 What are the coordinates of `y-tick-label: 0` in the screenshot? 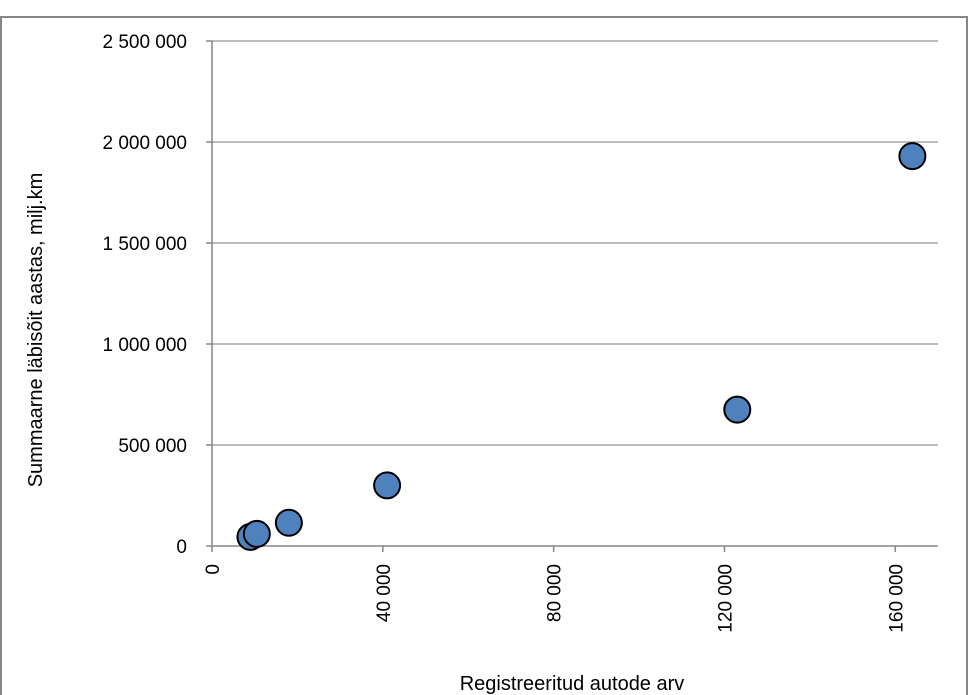 It's located at (181, 547).